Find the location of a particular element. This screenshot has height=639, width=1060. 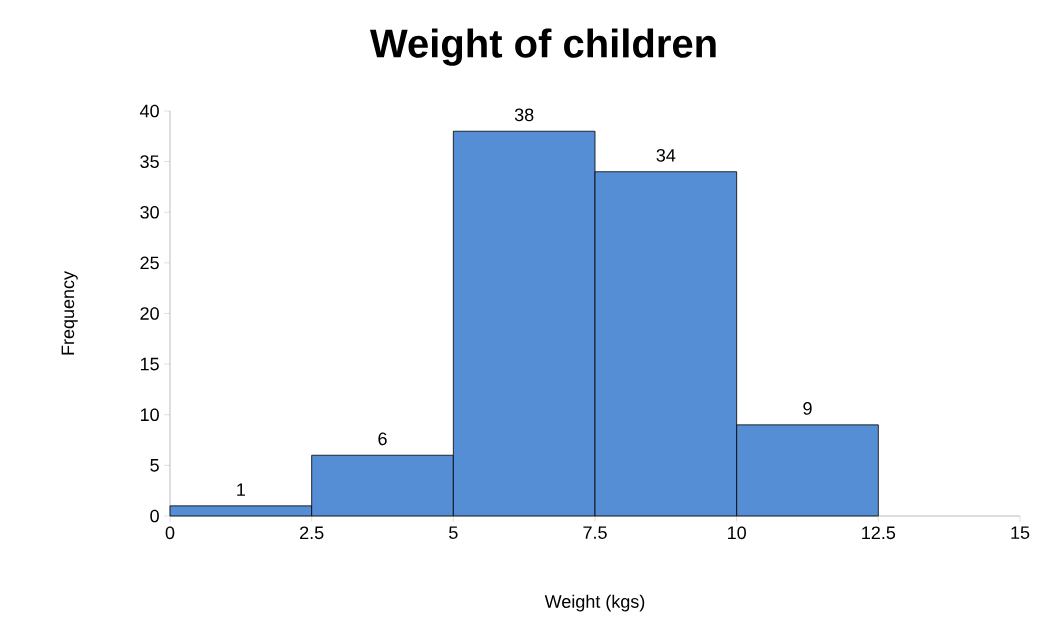

data-label: 38 is located at coordinates (524, 115).